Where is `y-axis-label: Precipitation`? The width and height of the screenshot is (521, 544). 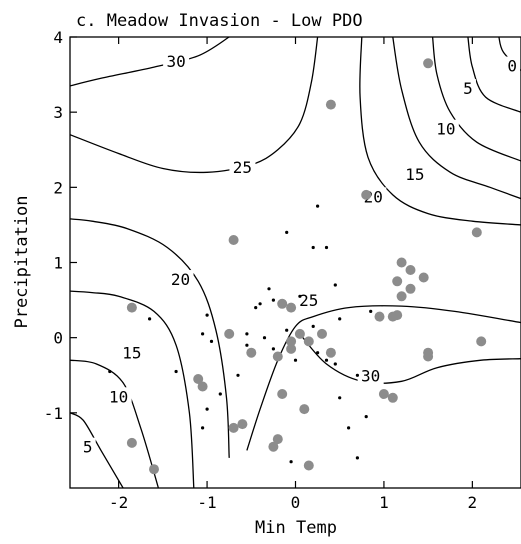 y-axis-label: Precipitation is located at coordinates (22, 261).